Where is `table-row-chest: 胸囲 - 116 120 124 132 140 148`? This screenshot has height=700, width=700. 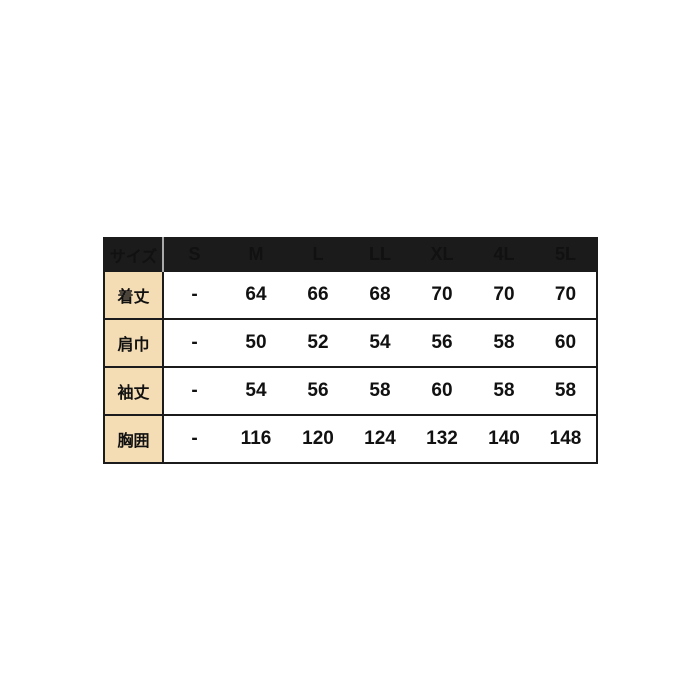
table-row-chest: 胸囲 - 116 120 124 132 140 148 is located at coordinates (350, 439).